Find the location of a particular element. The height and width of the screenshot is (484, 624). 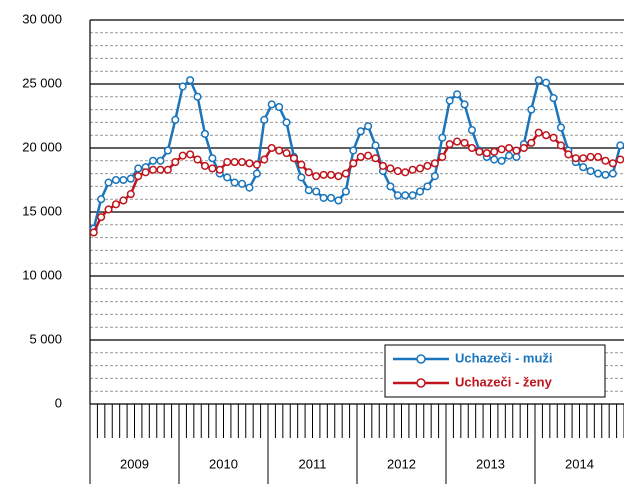

x-group-label: 2011 is located at coordinates (313, 463).